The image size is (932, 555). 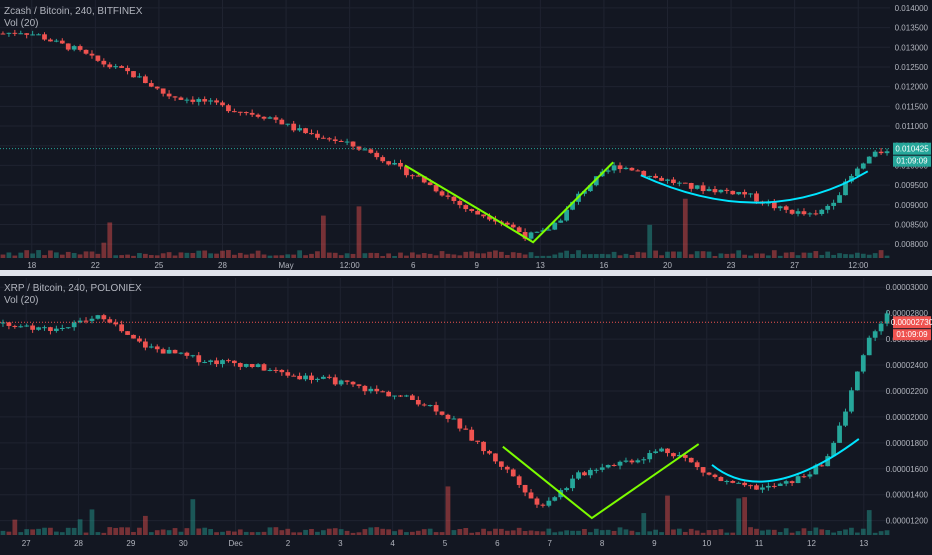 What do you see at coordinates (912, 161) in the screenshot?
I see `countdown-tag` at bounding box center [912, 161].